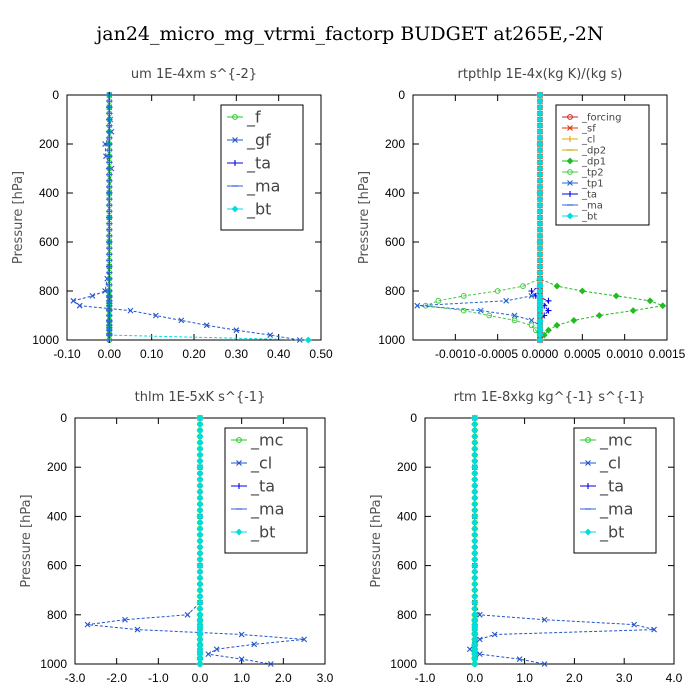 The height and width of the screenshot is (700, 700). I want to click on legend: _forcing_sf_cl_dp2_dp1_tp2_tp1_ta_ma_bt, so click(602, 165).